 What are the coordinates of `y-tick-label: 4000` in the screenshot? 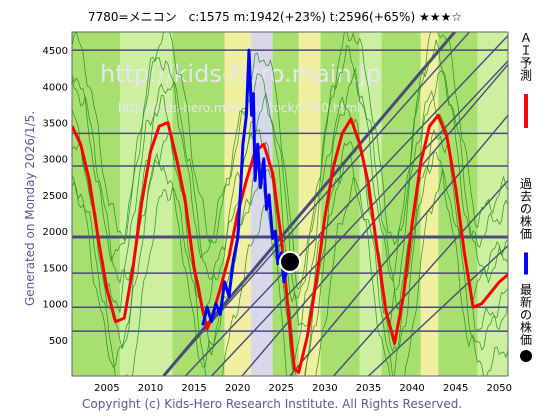 It's located at (55, 87).